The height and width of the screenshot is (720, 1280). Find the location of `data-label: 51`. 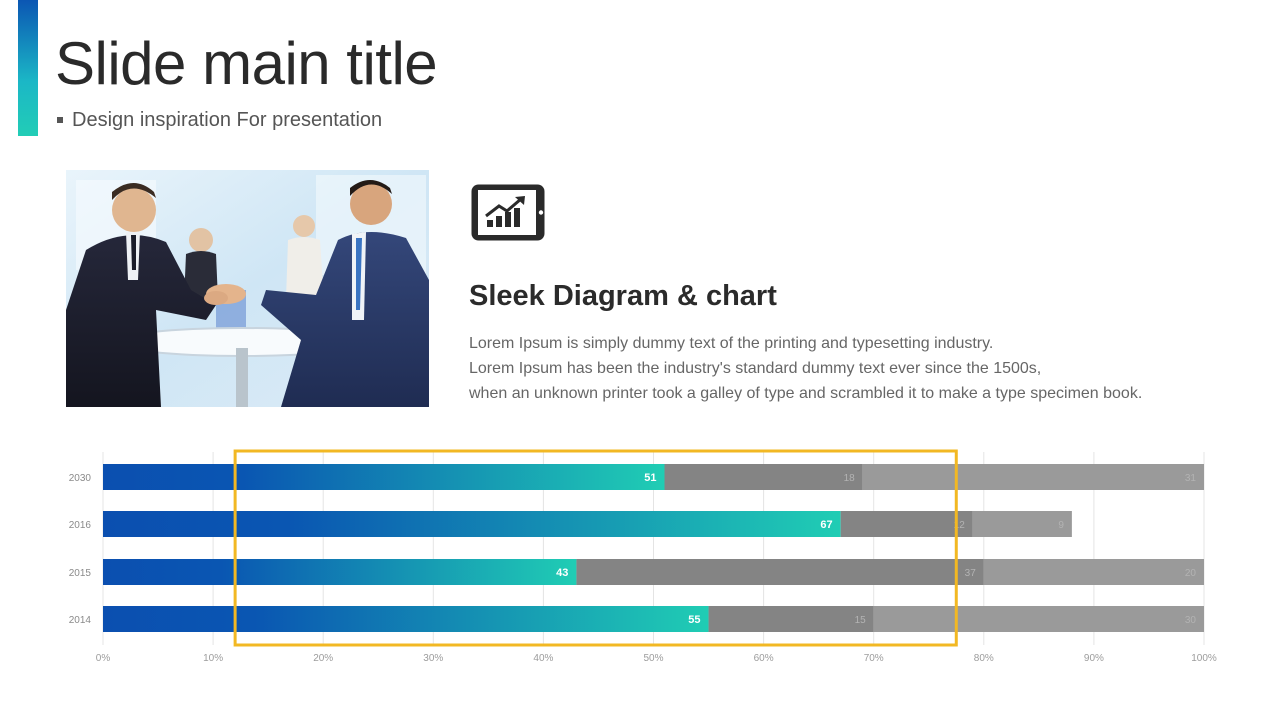

data-label: 51 is located at coordinates (650, 478).